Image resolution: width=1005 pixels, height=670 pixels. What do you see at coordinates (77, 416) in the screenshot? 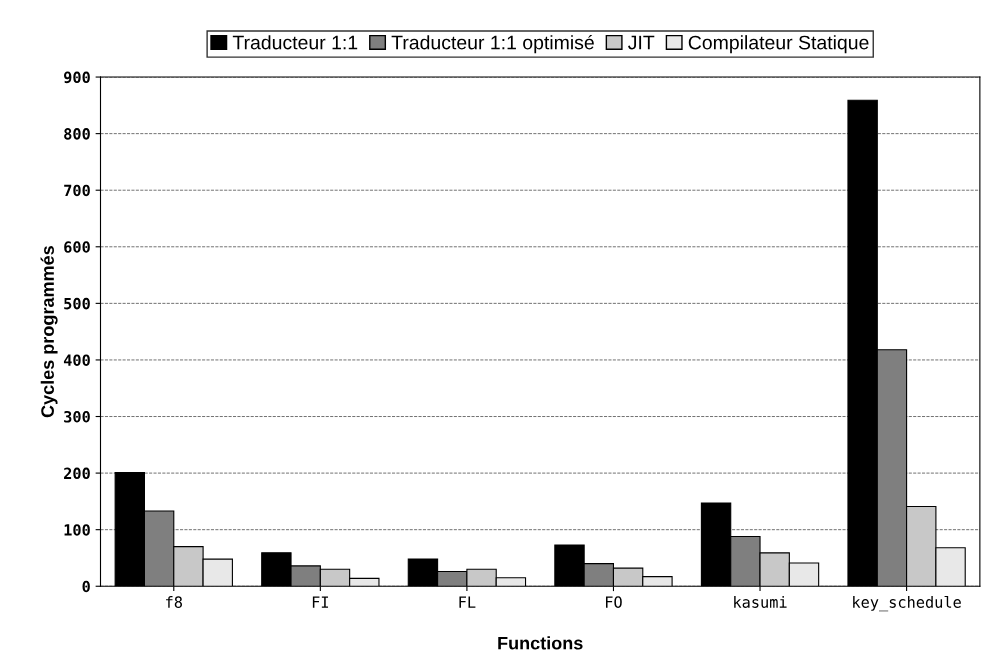
I see `y-tick-label: 300` at bounding box center [77, 416].